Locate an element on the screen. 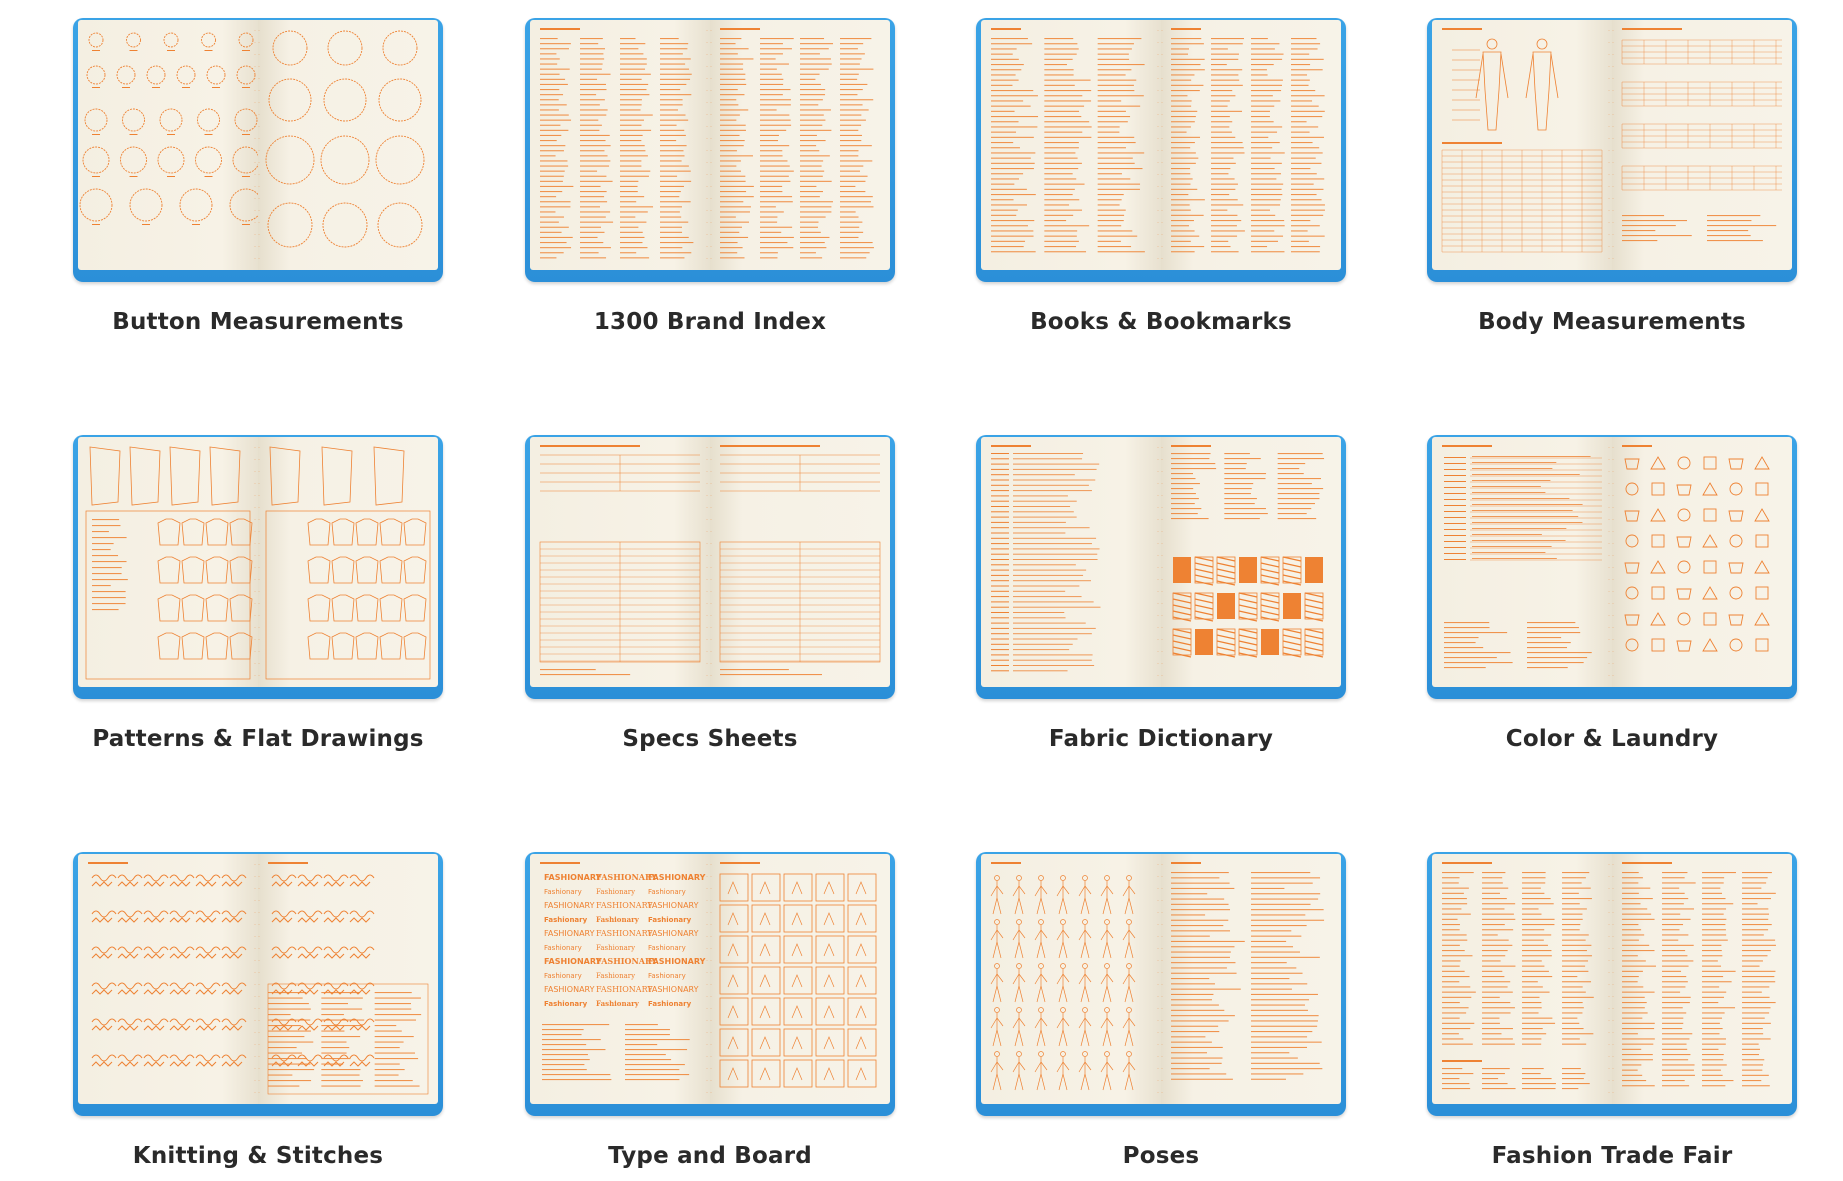 The width and height of the screenshot is (1843, 1181). gallery-item: 1300 Brand Index is located at coordinates (710, 176).